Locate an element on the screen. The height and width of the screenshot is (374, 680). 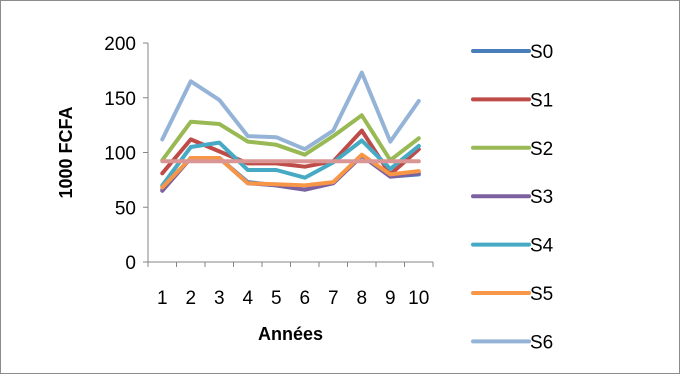
y-tick-label: 150 is located at coordinates (120, 99).